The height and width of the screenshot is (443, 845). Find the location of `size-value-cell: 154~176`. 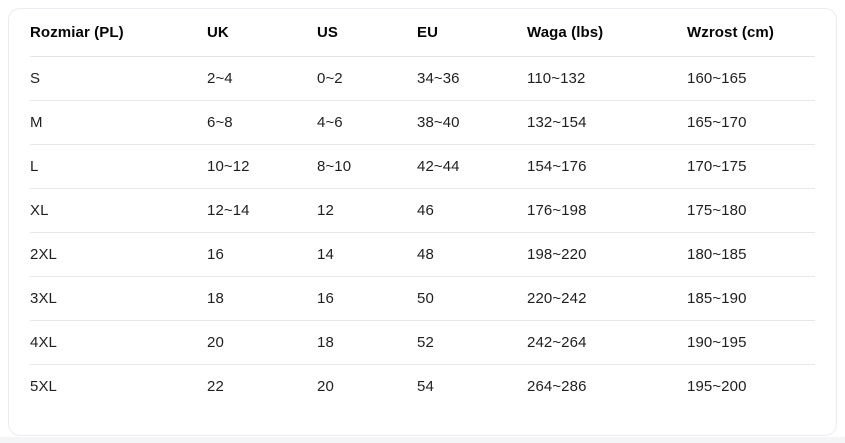

size-value-cell: 154~176 is located at coordinates (557, 166).